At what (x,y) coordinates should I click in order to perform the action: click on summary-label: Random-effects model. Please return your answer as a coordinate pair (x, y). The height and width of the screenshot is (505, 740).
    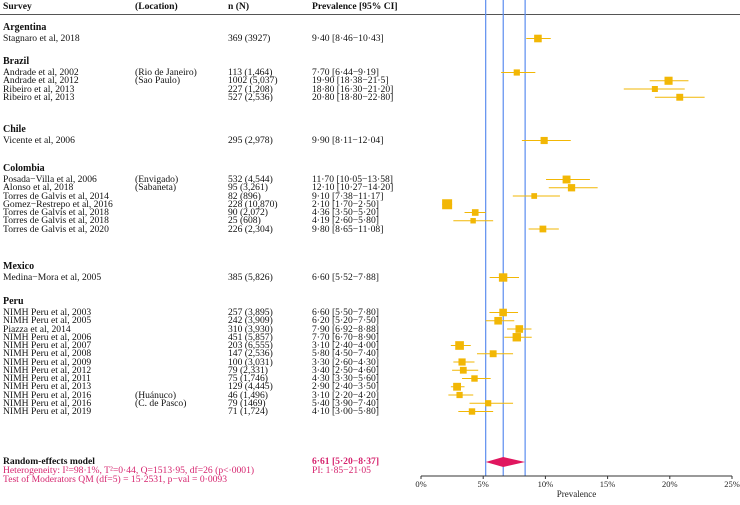
    Looking at the image, I should click on (49, 461).